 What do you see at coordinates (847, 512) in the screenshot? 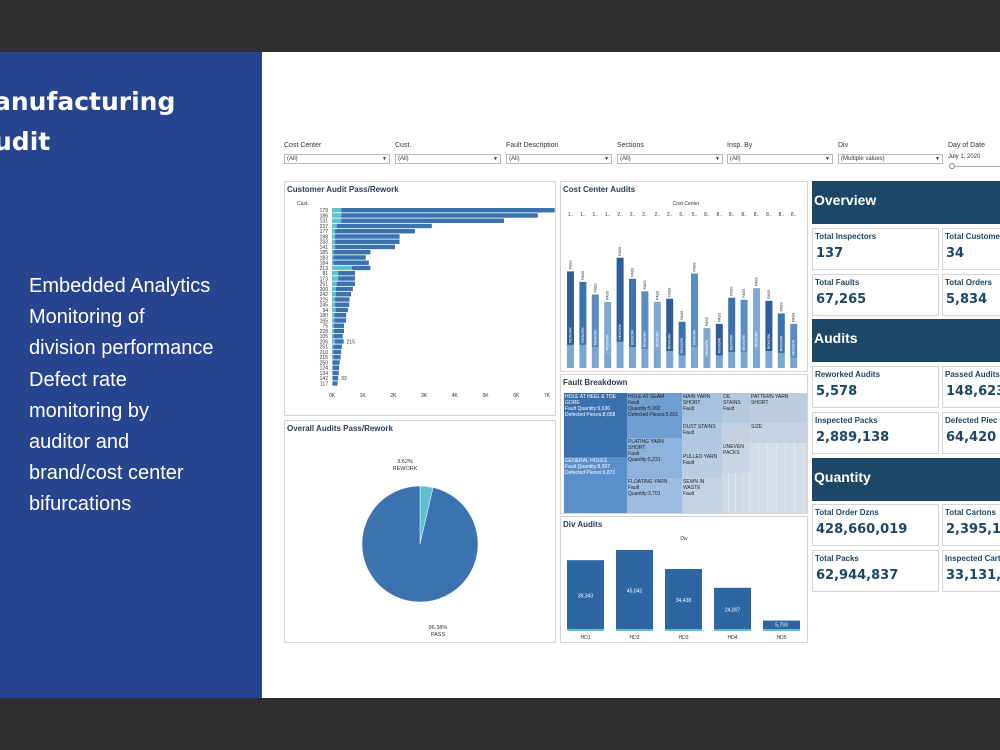
I see `kpi-label: Total Order Dzns` at bounding box center [847, 512].